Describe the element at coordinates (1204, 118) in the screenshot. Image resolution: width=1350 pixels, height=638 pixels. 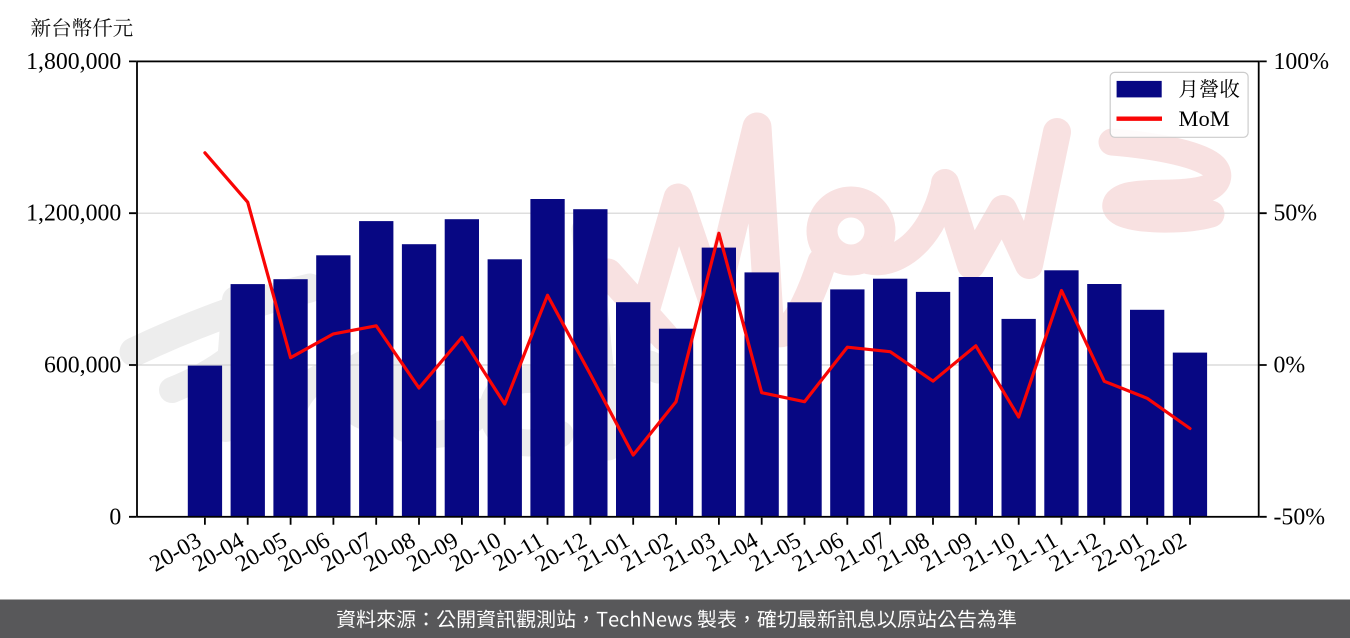
I see `svg-text: MoM` at that location.